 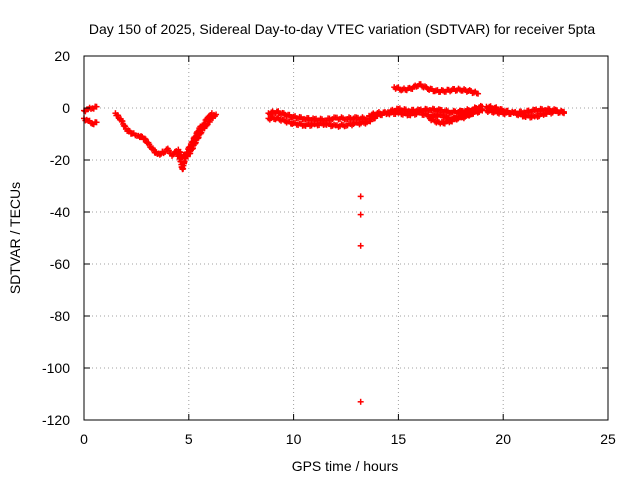 What do you see at coordinates (60, 316) in the screenshot?
I see `y-tick-label: -80` at bounding box center [60, 316].